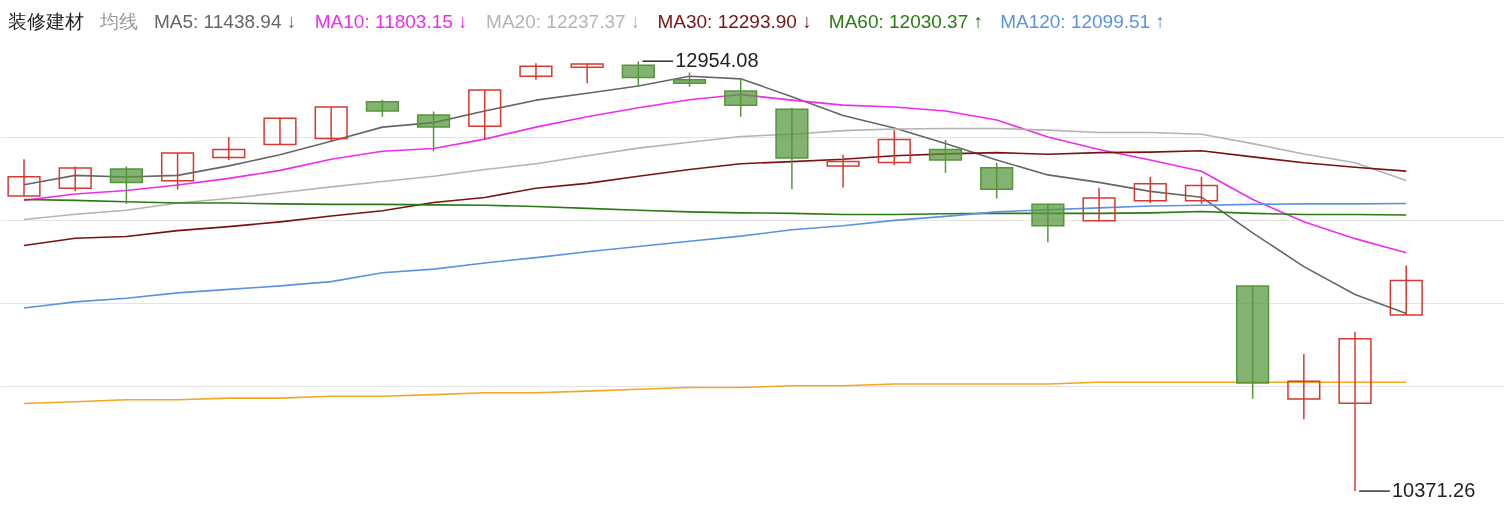 Image resolution: width=1504 pixels, height=532 pixels. I want to click on text: MA30: 12293.90 ↓, so click(734, 21).